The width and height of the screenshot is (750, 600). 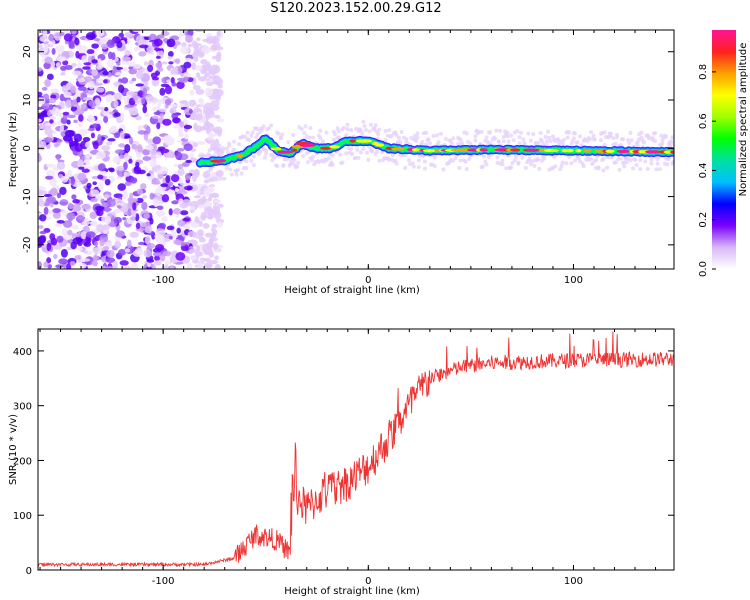 I want to click on colorbar-tick-label: 0.2, so click(x=703, y=220).